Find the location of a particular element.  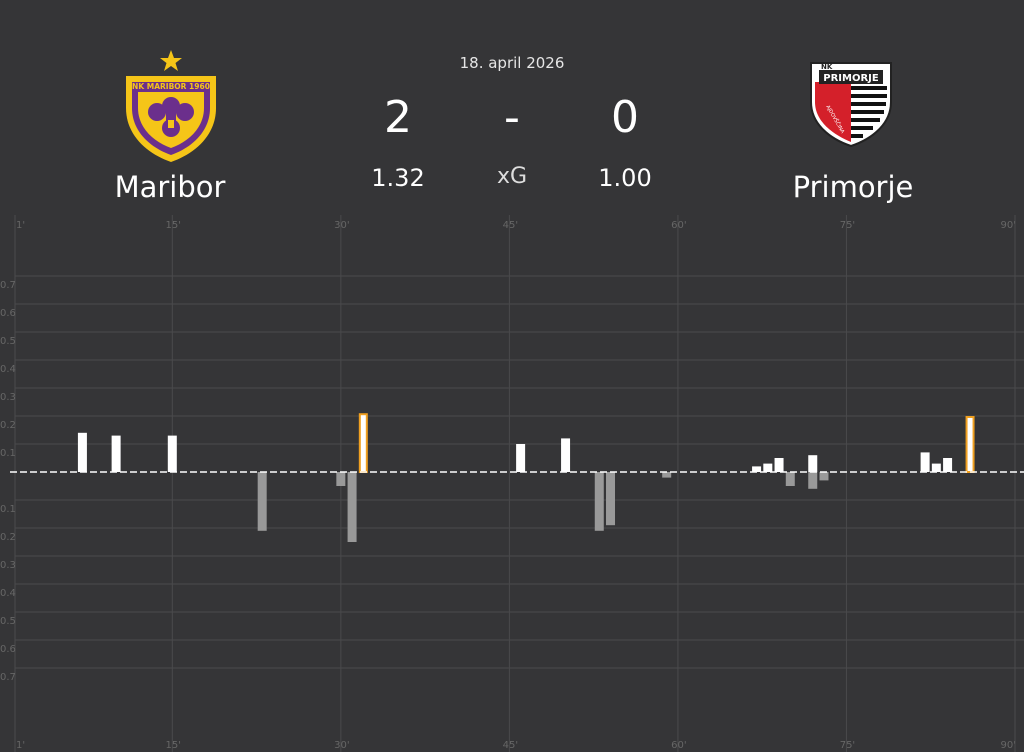

svg-text: PRIMORJE is located at coordinates (851, 78).